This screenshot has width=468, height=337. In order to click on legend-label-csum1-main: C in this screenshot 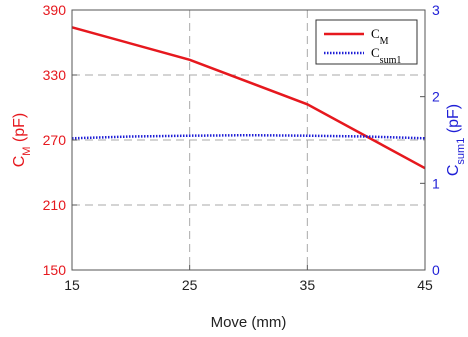, I will do `click(375, 52)`.